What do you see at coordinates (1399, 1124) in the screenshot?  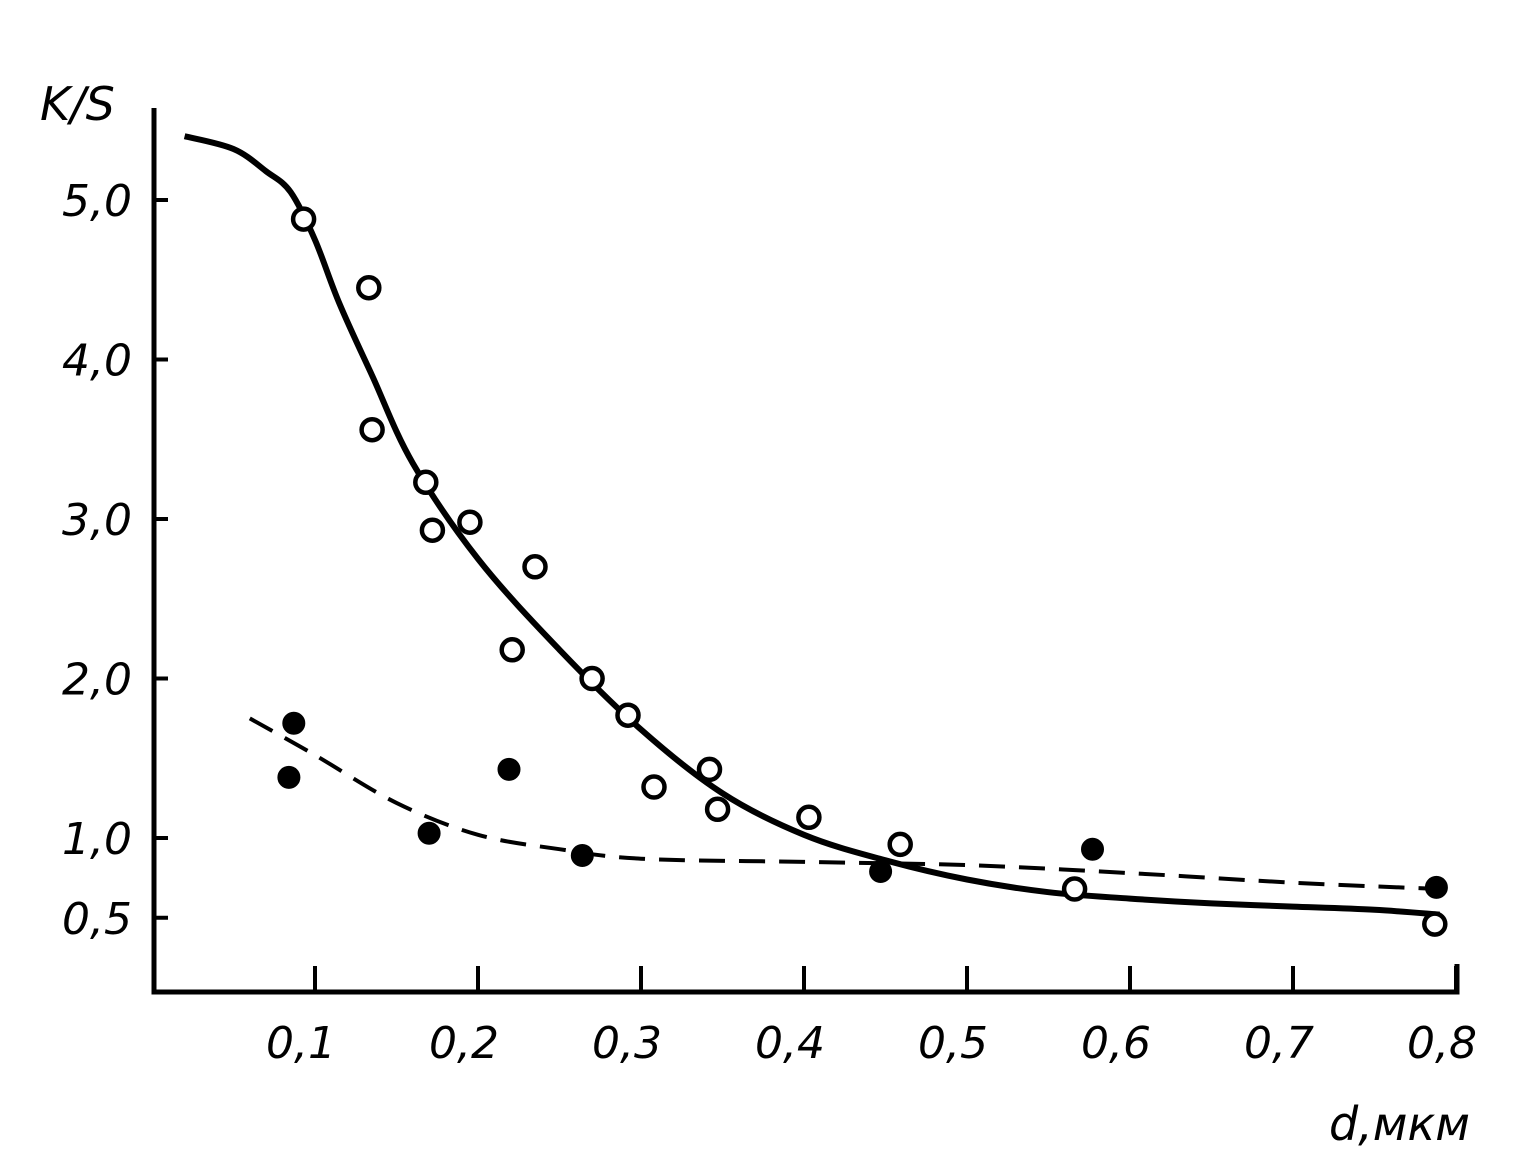 I see `x-axis-label: d,мкм` at bounding box center [1399, 1124].